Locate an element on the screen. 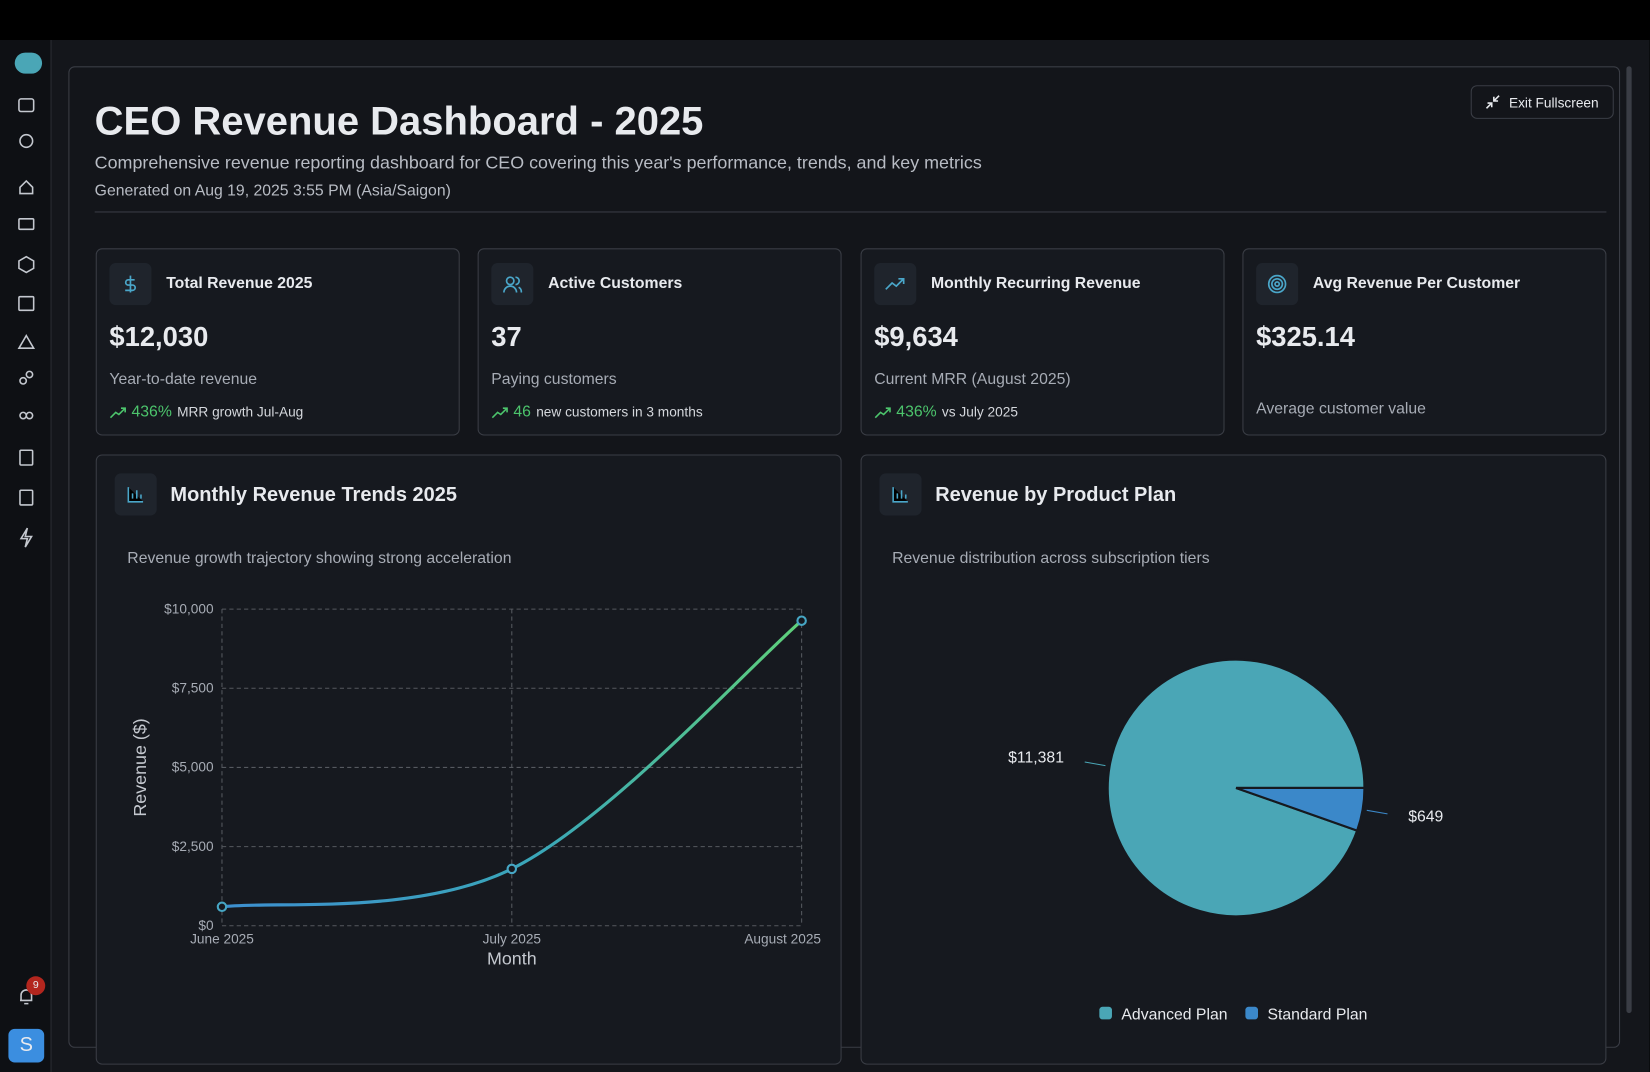 The image size is (1650, 1072). legend-label: Standard Plan is located at coordinates (1317, 1014).